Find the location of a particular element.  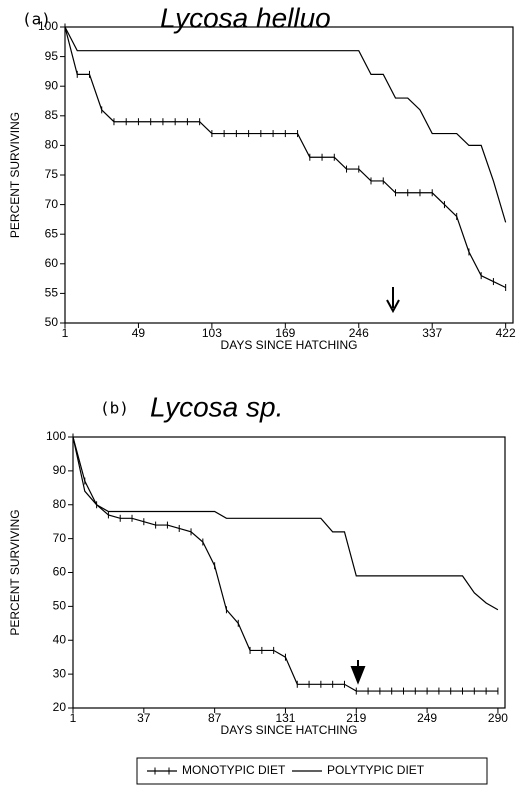

x-tick-label: 337 is located at coordinates (432, 333).